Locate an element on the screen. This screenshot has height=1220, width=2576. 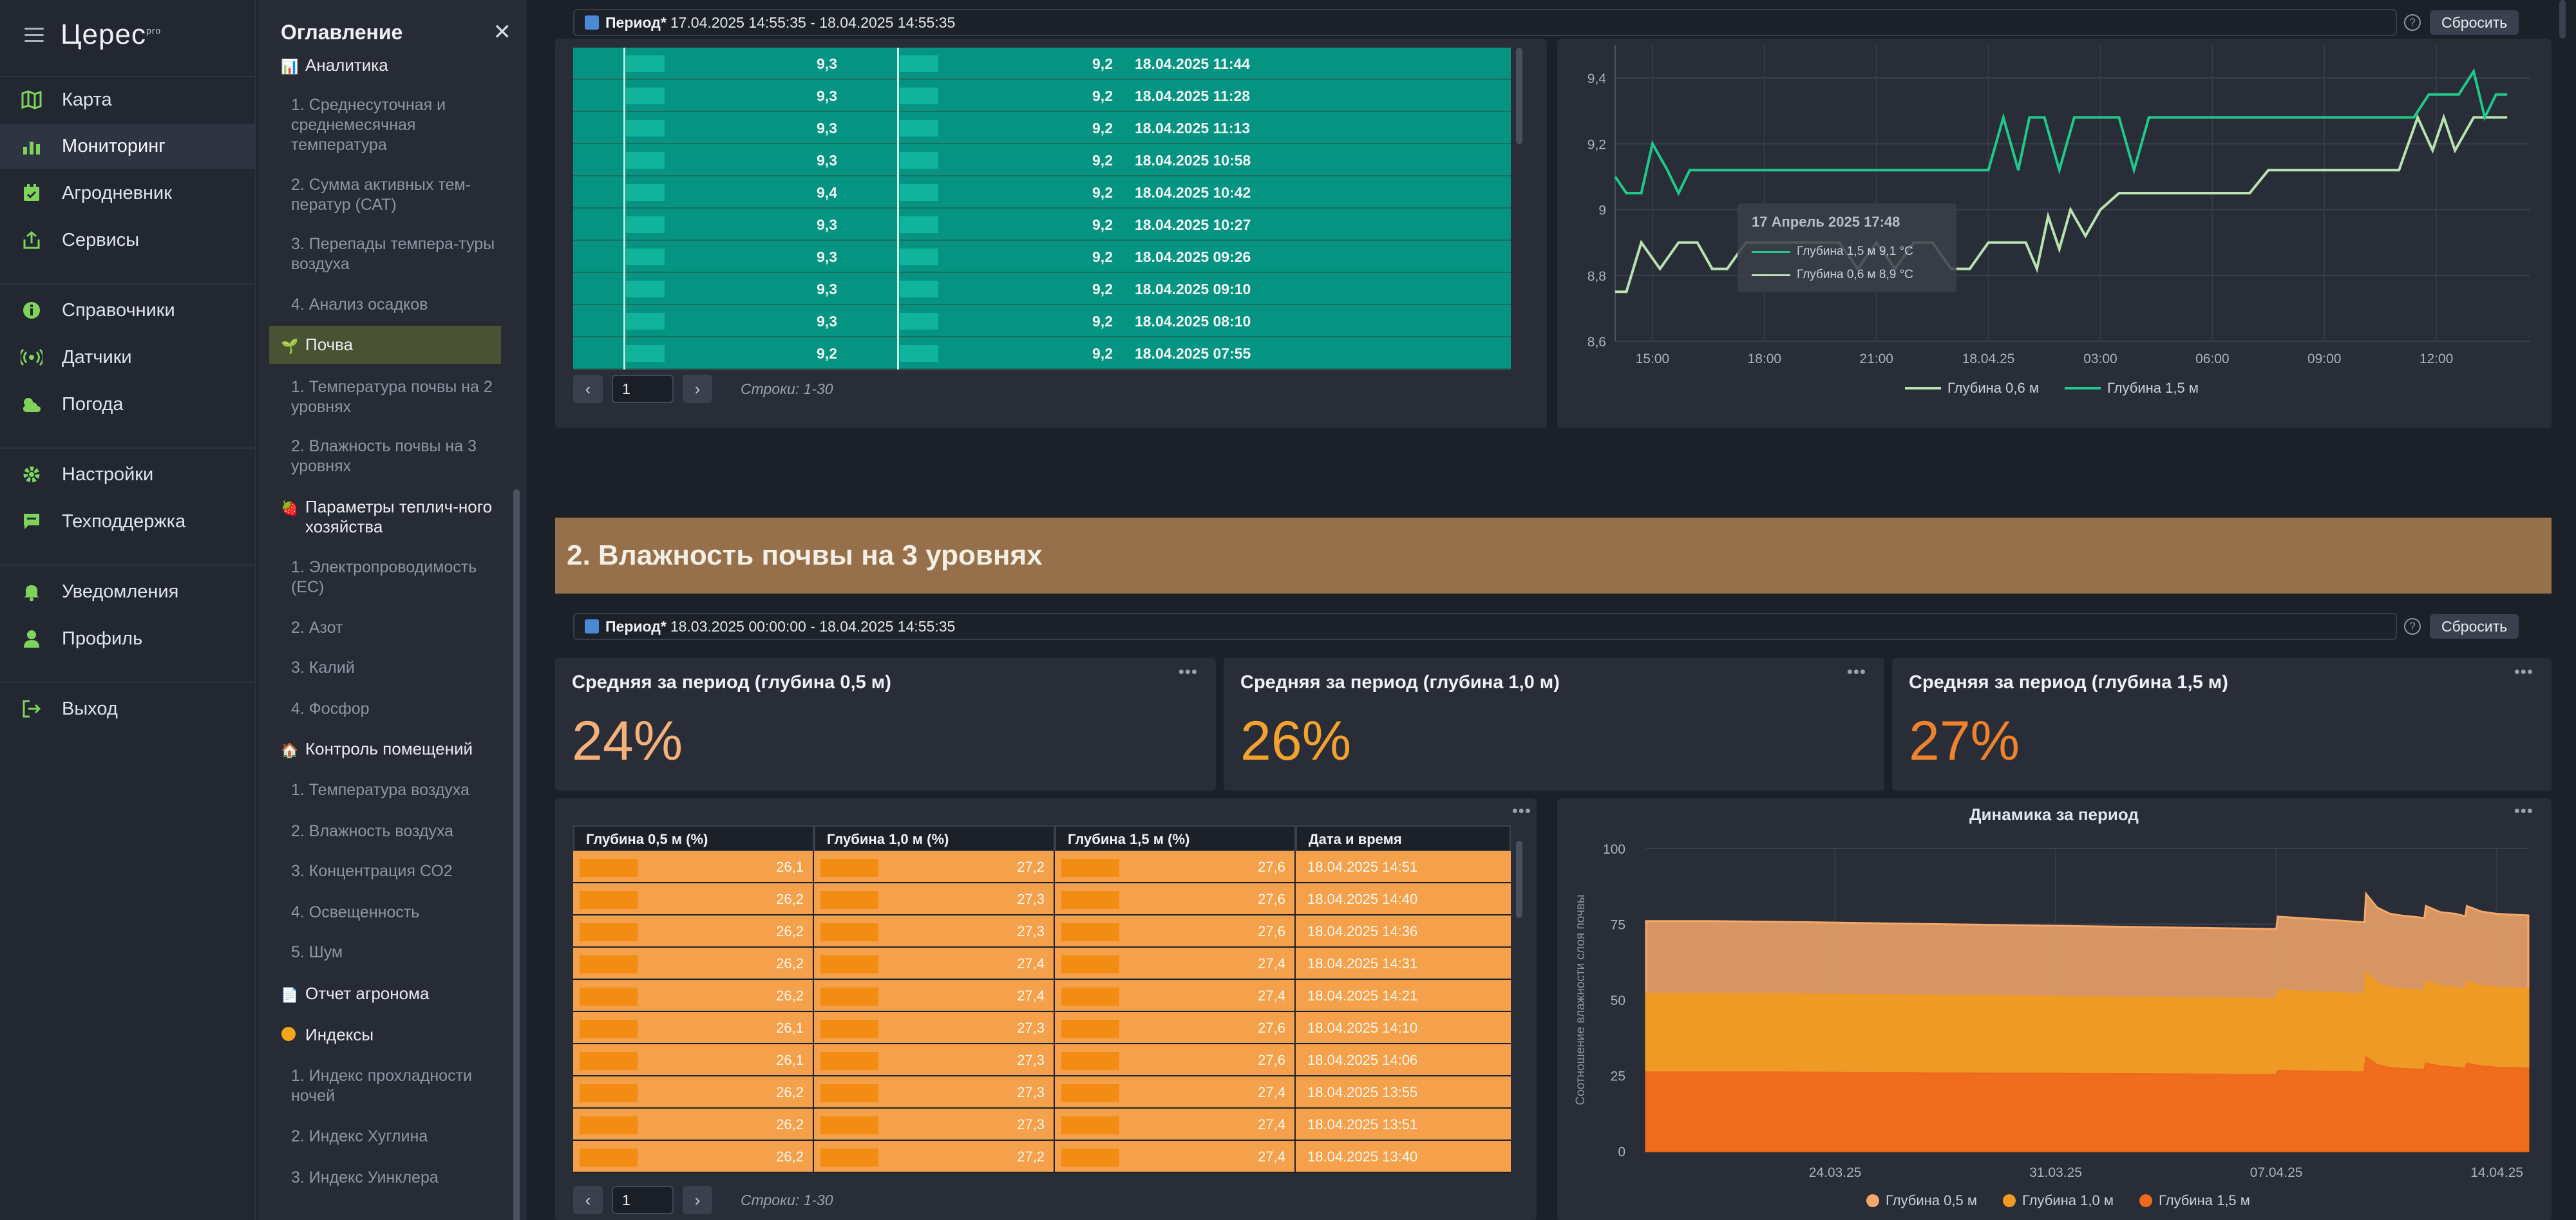
nav-item-support: Техподдержка is located at coordinates (128, 521).